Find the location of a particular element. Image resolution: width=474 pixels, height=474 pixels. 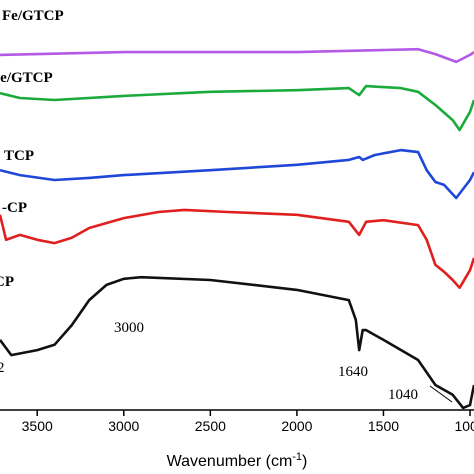

x-tick-label: 2000 is located at coordinates (296, 426).